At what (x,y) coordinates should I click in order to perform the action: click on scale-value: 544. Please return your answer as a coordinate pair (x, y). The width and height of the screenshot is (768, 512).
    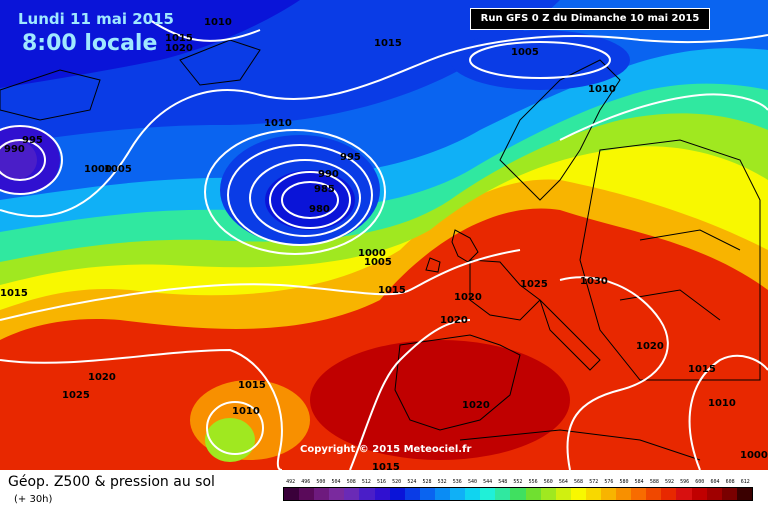
    Looking at the image, I should click on (488, 482).